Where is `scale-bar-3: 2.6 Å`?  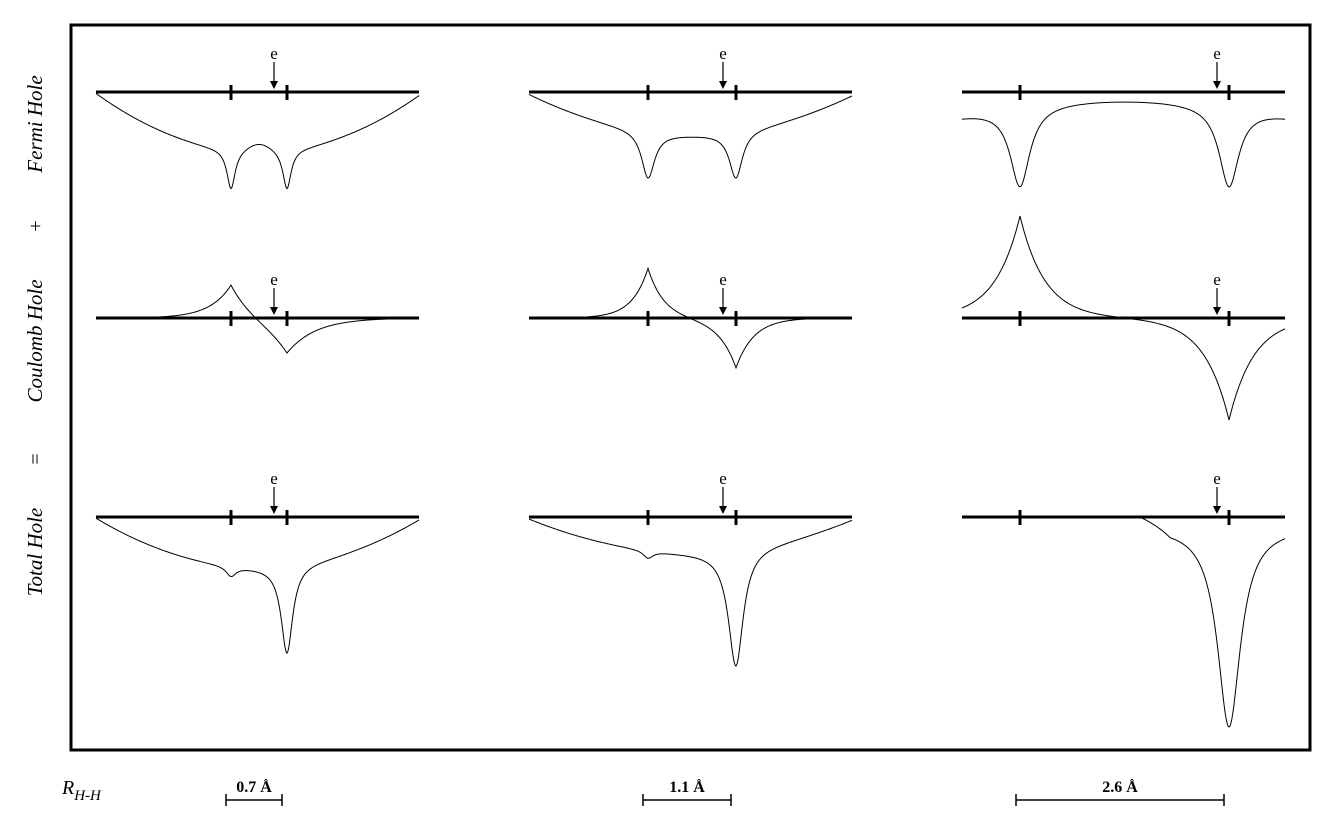 scale-bar-3: 2.6 Å is located at coordinates (1120, 792).